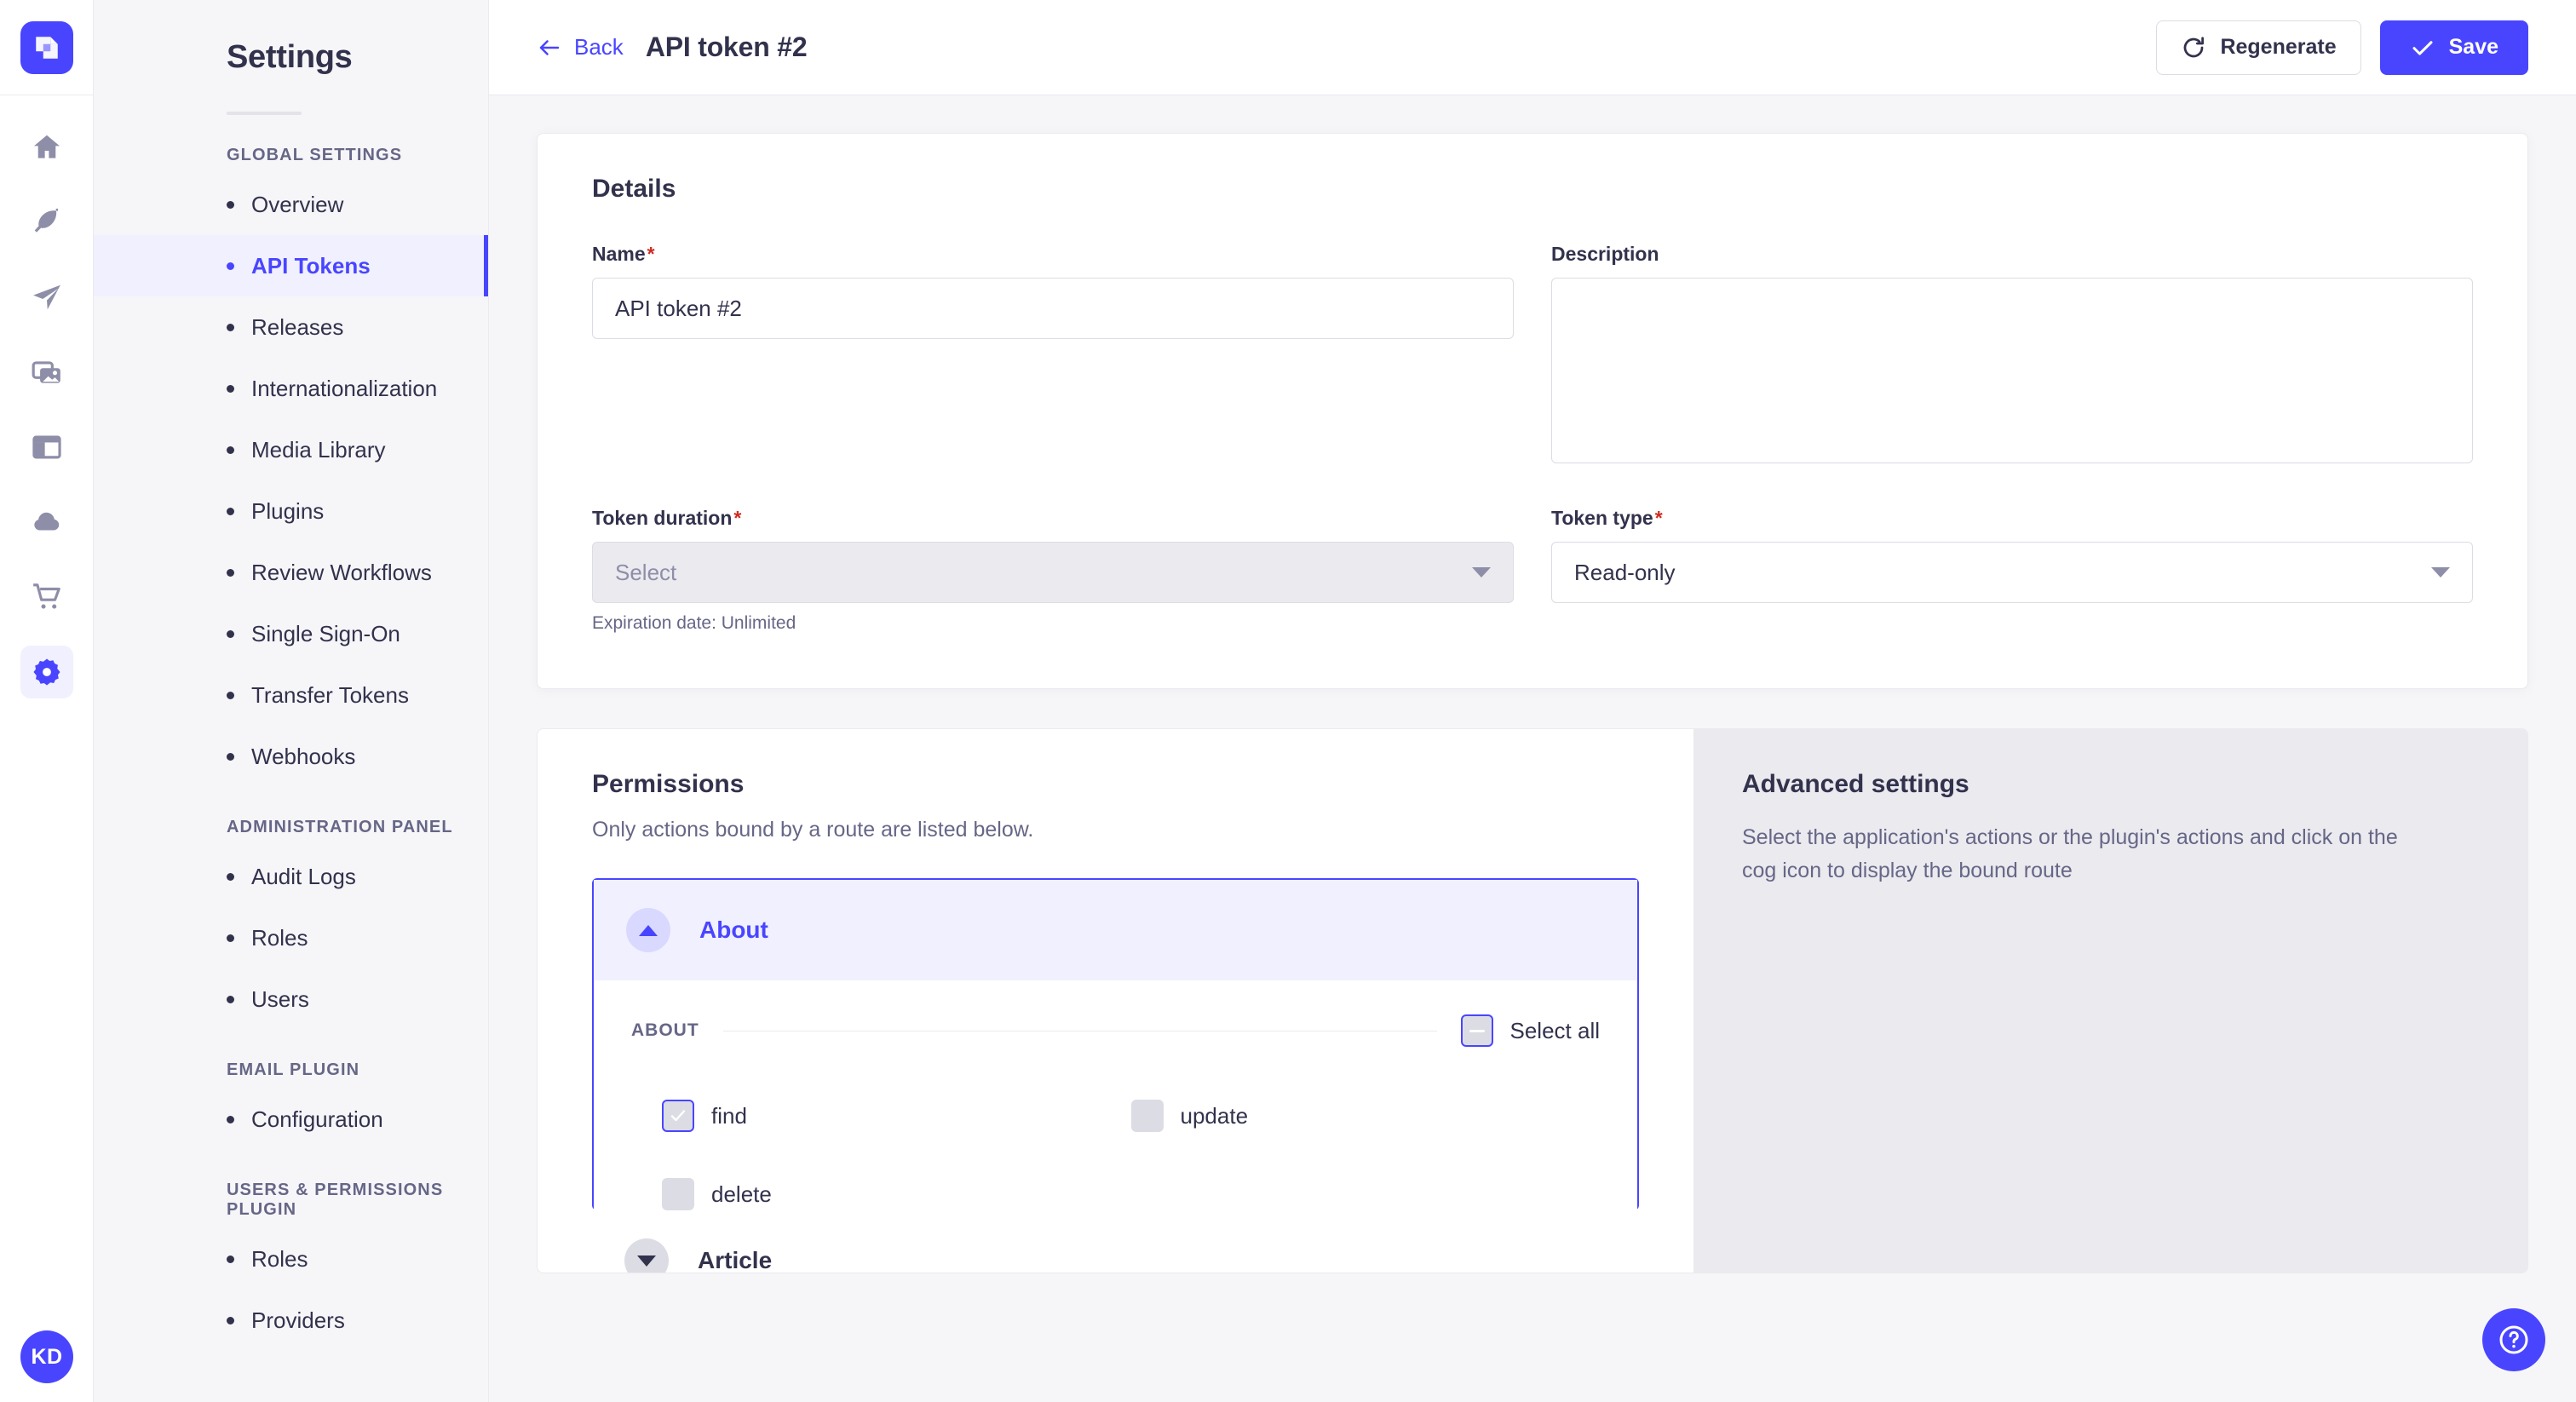 The width and height of the screenshot is (2576, 1402). I want to click on description-field-group: Description, so click(2012, 355).